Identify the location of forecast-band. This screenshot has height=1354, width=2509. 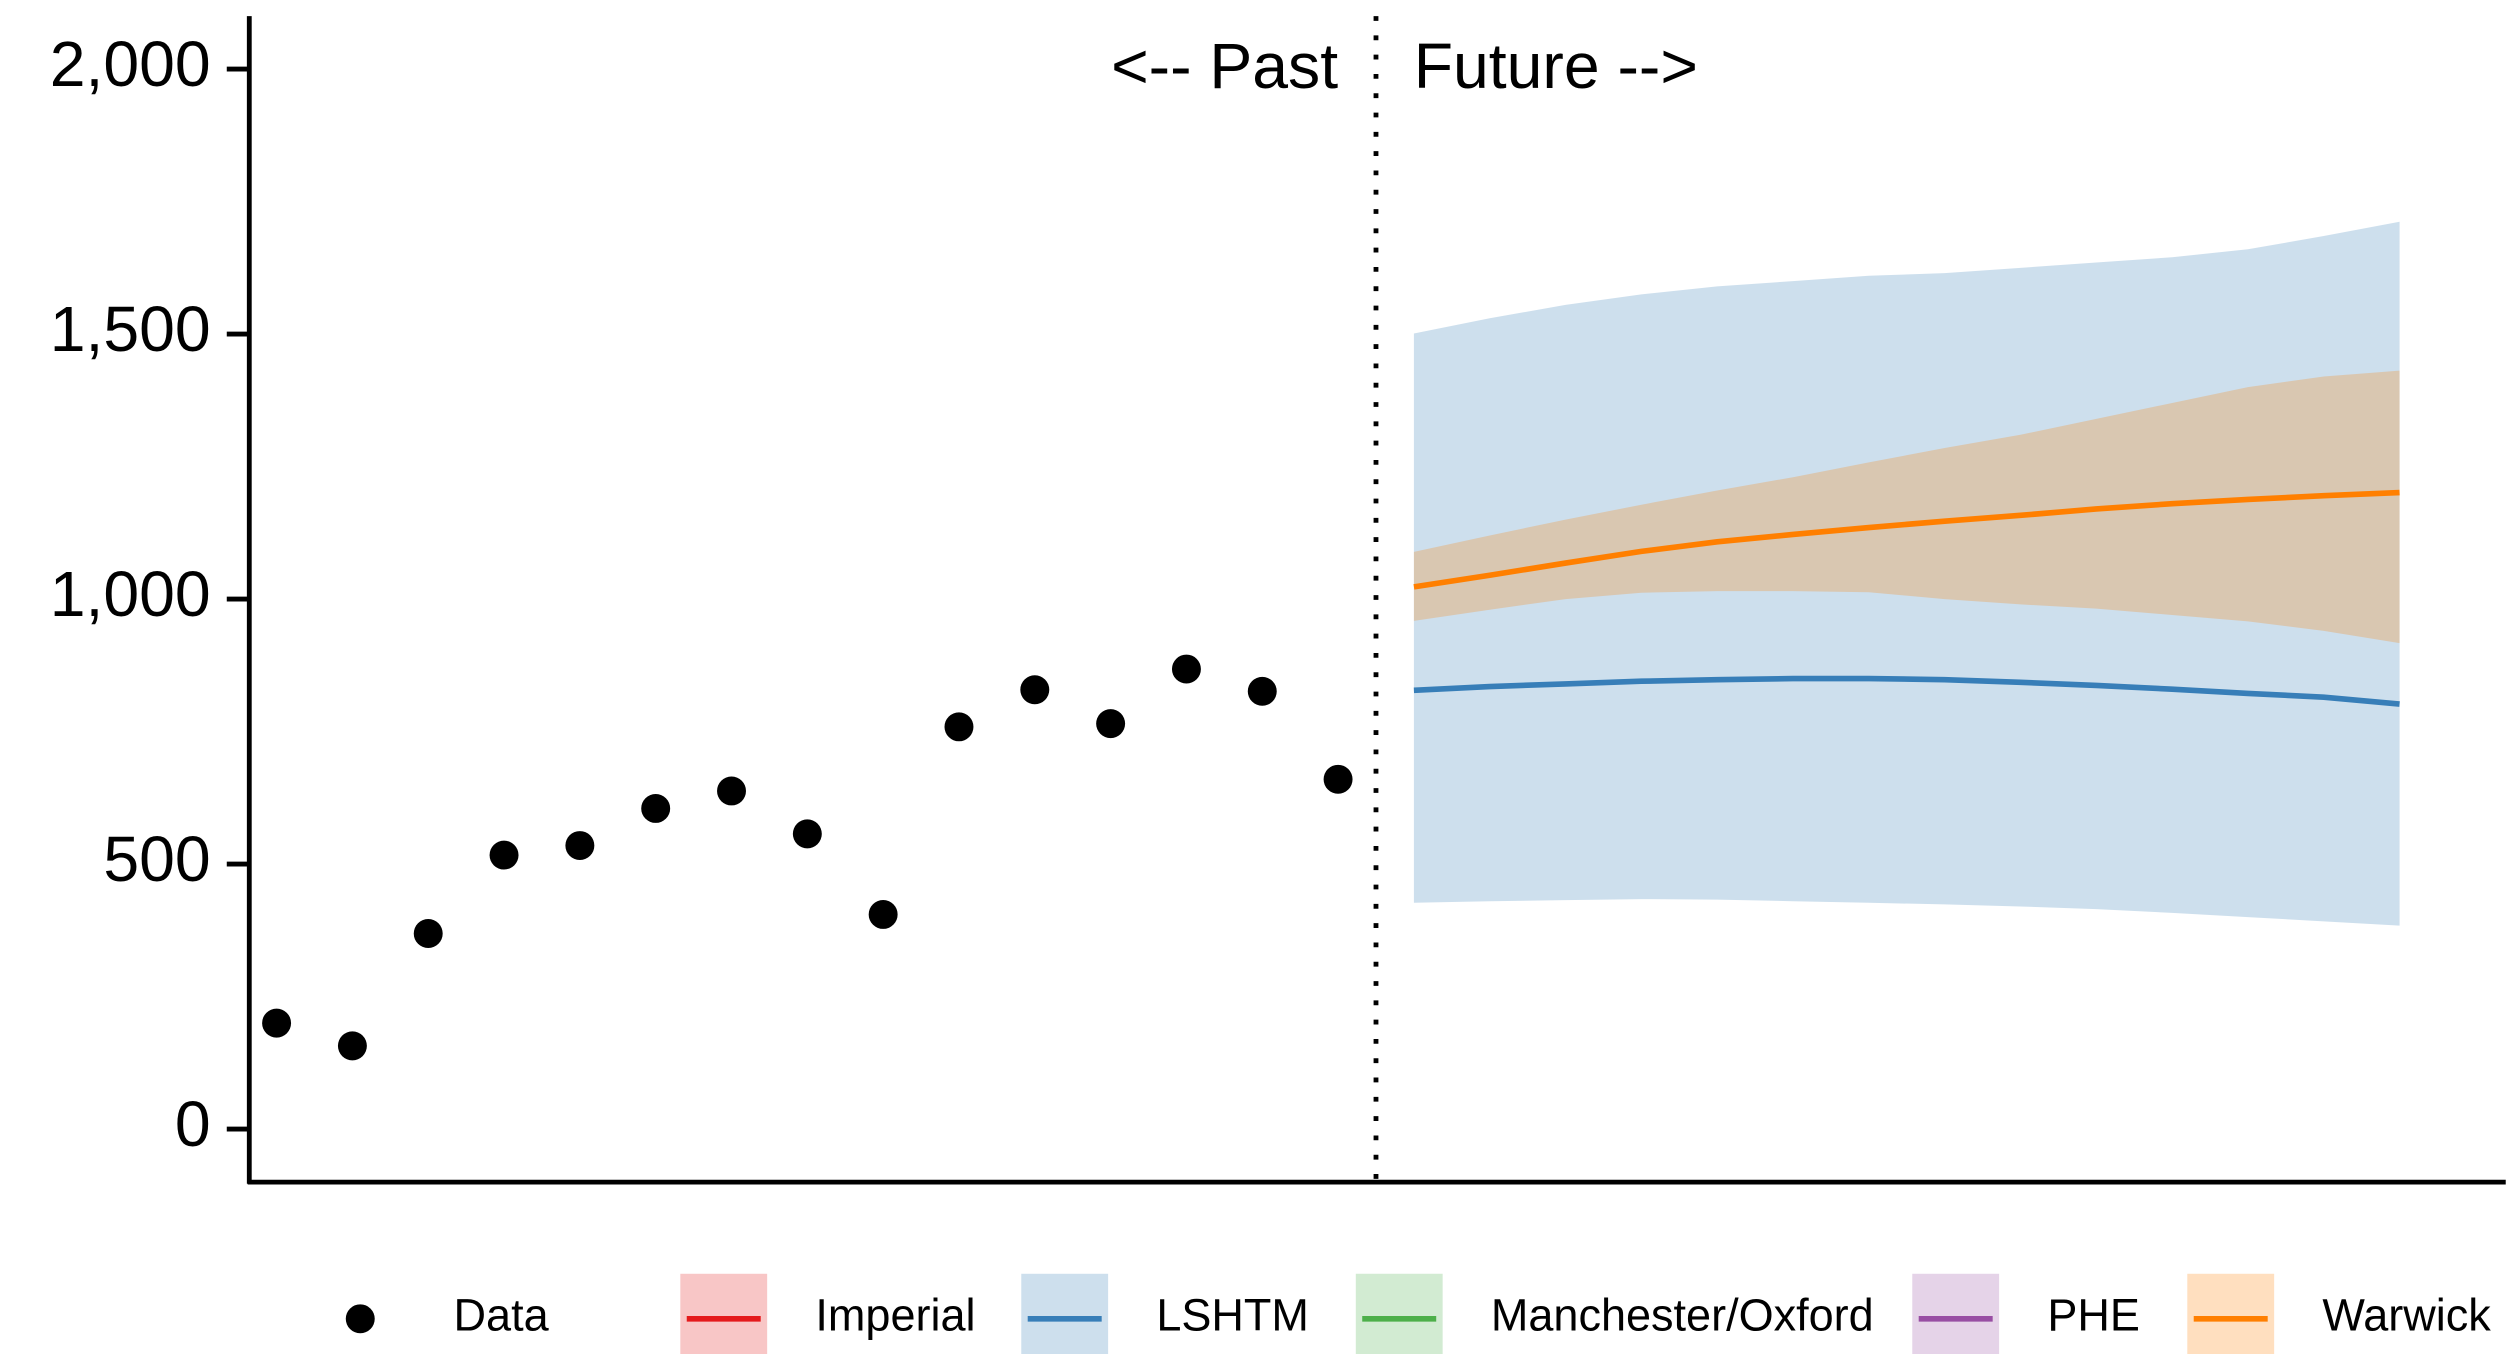
(1906, 507).